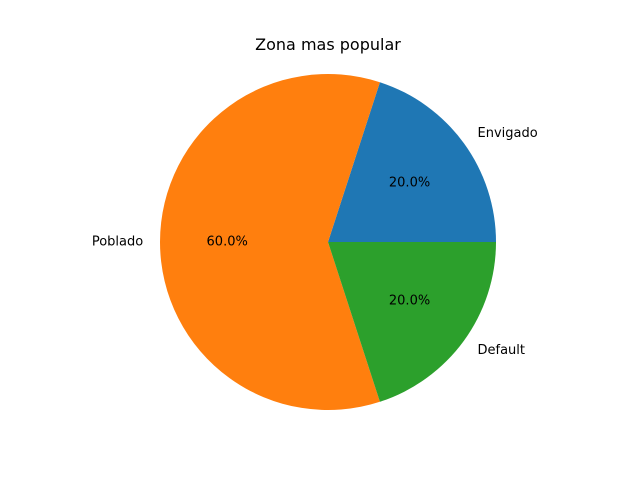 The height and width of the screenshot is (480, 640). I want to click on chart-title: Zona mas popular, so click(328, 44).